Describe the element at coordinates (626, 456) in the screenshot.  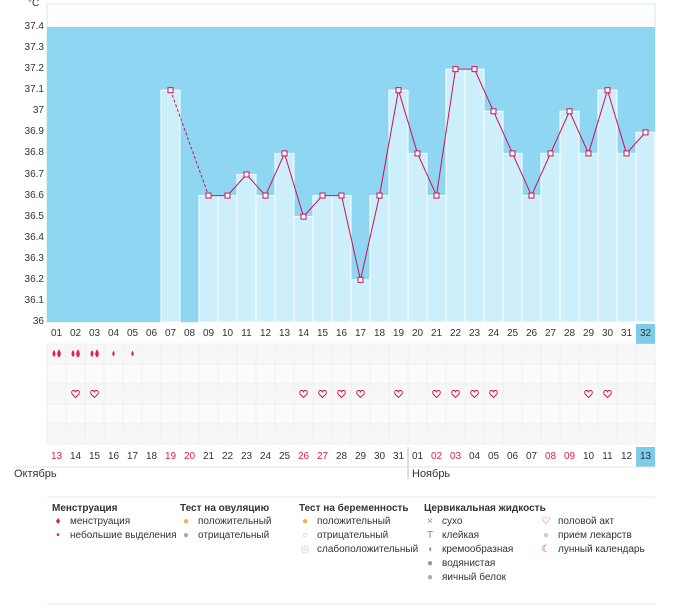
I see `date-label: 12` at that location.